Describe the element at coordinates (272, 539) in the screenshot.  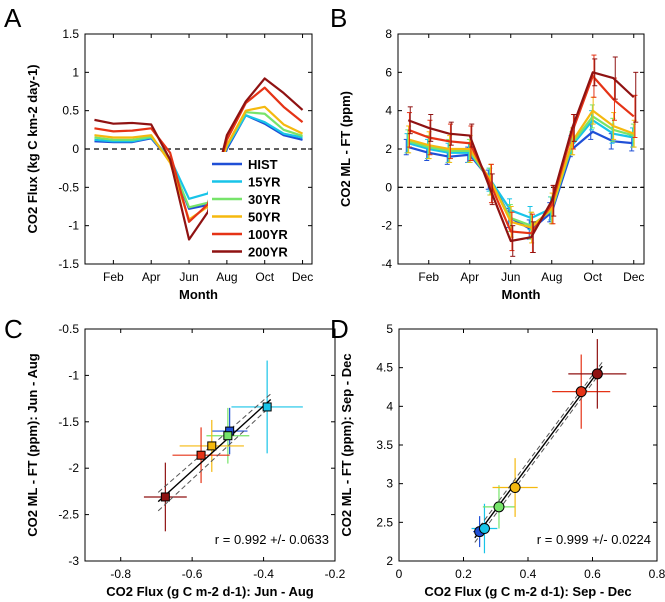
I see `correlation-annotation: r = 0.992 +/- 0.0633` at that location.